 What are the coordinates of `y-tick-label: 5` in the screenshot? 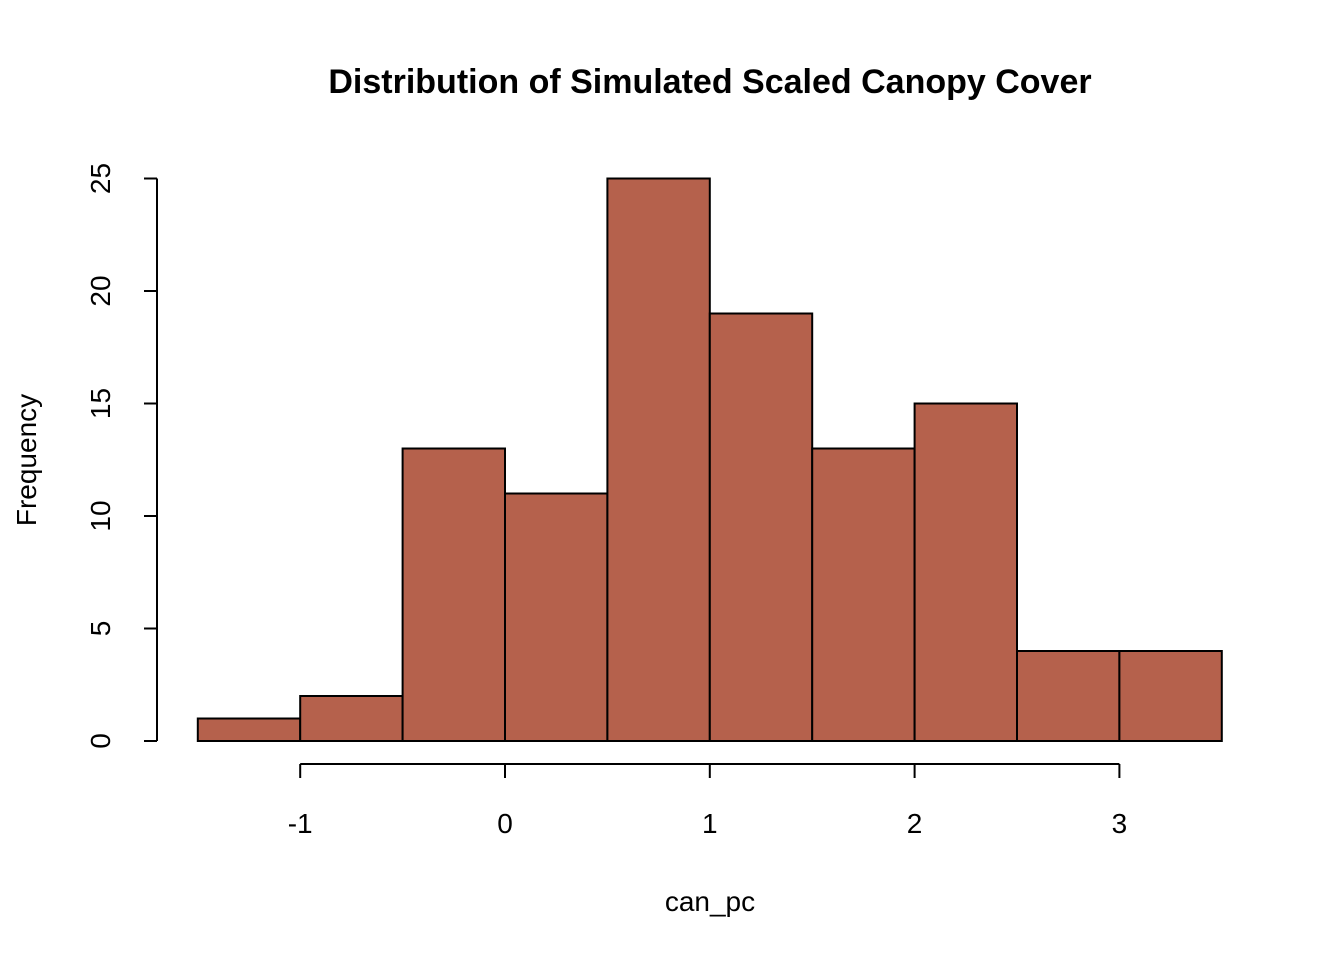 It's located at (100, 629).